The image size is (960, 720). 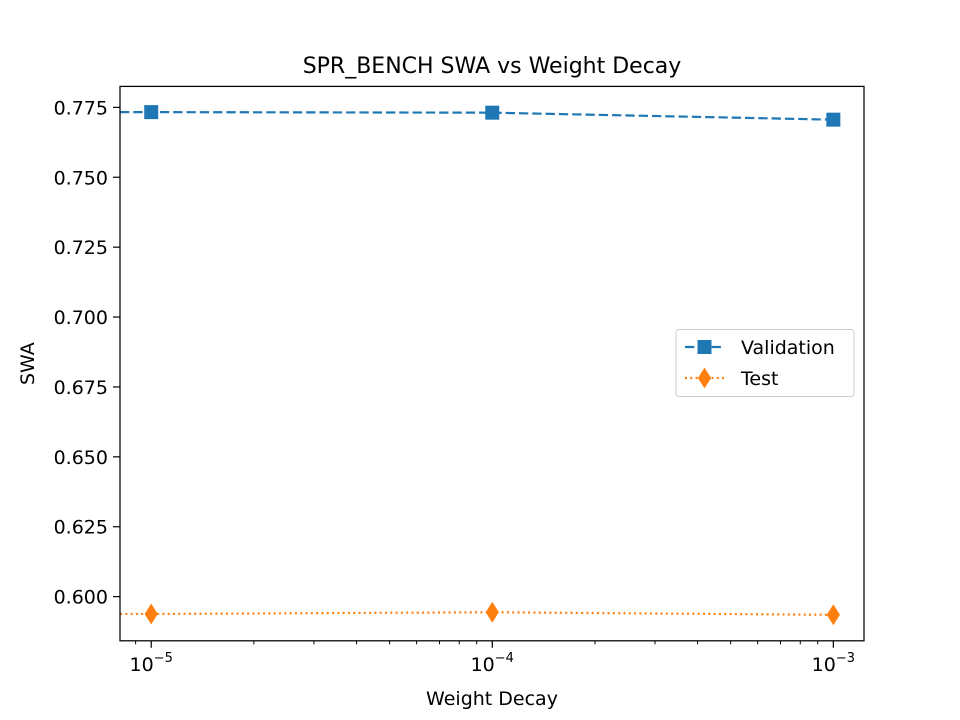 I want to click on y-tick-label: 0.725, so click(x=81, y=248).